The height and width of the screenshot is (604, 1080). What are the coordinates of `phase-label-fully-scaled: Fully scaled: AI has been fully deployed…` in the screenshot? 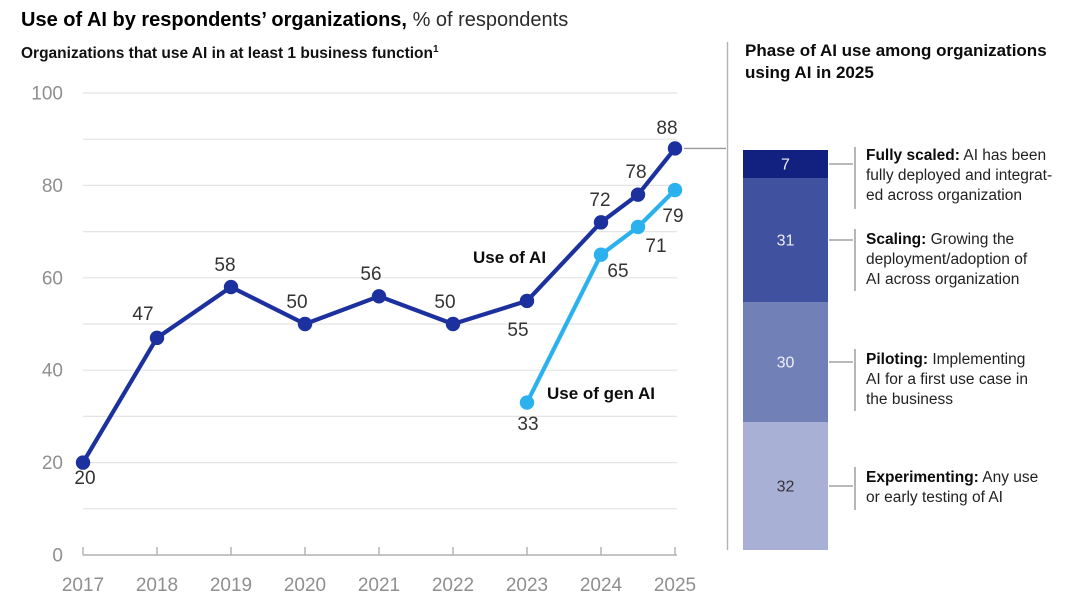 It's located at (959, 175).